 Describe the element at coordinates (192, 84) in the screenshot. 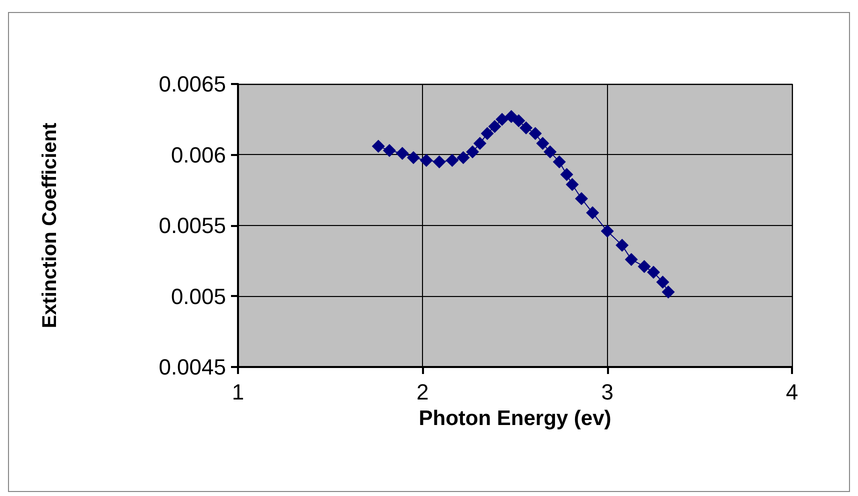

I see `y-tick-label: 0.0065` at that location.